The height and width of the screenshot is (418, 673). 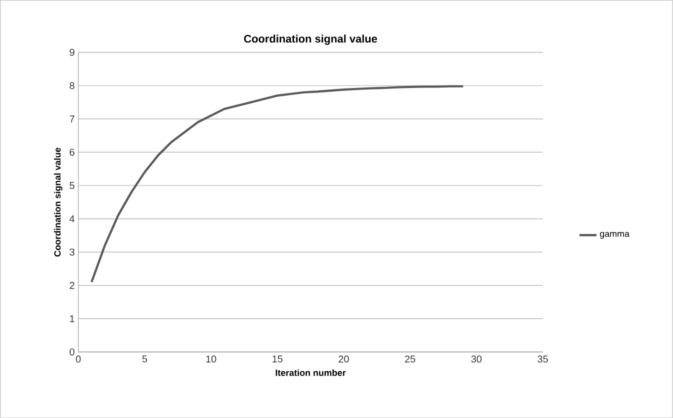 What do you see at coordinates (72, 52) in the screenshot?
I see `y-tick-label: 9` at bounding box center [72, 52].